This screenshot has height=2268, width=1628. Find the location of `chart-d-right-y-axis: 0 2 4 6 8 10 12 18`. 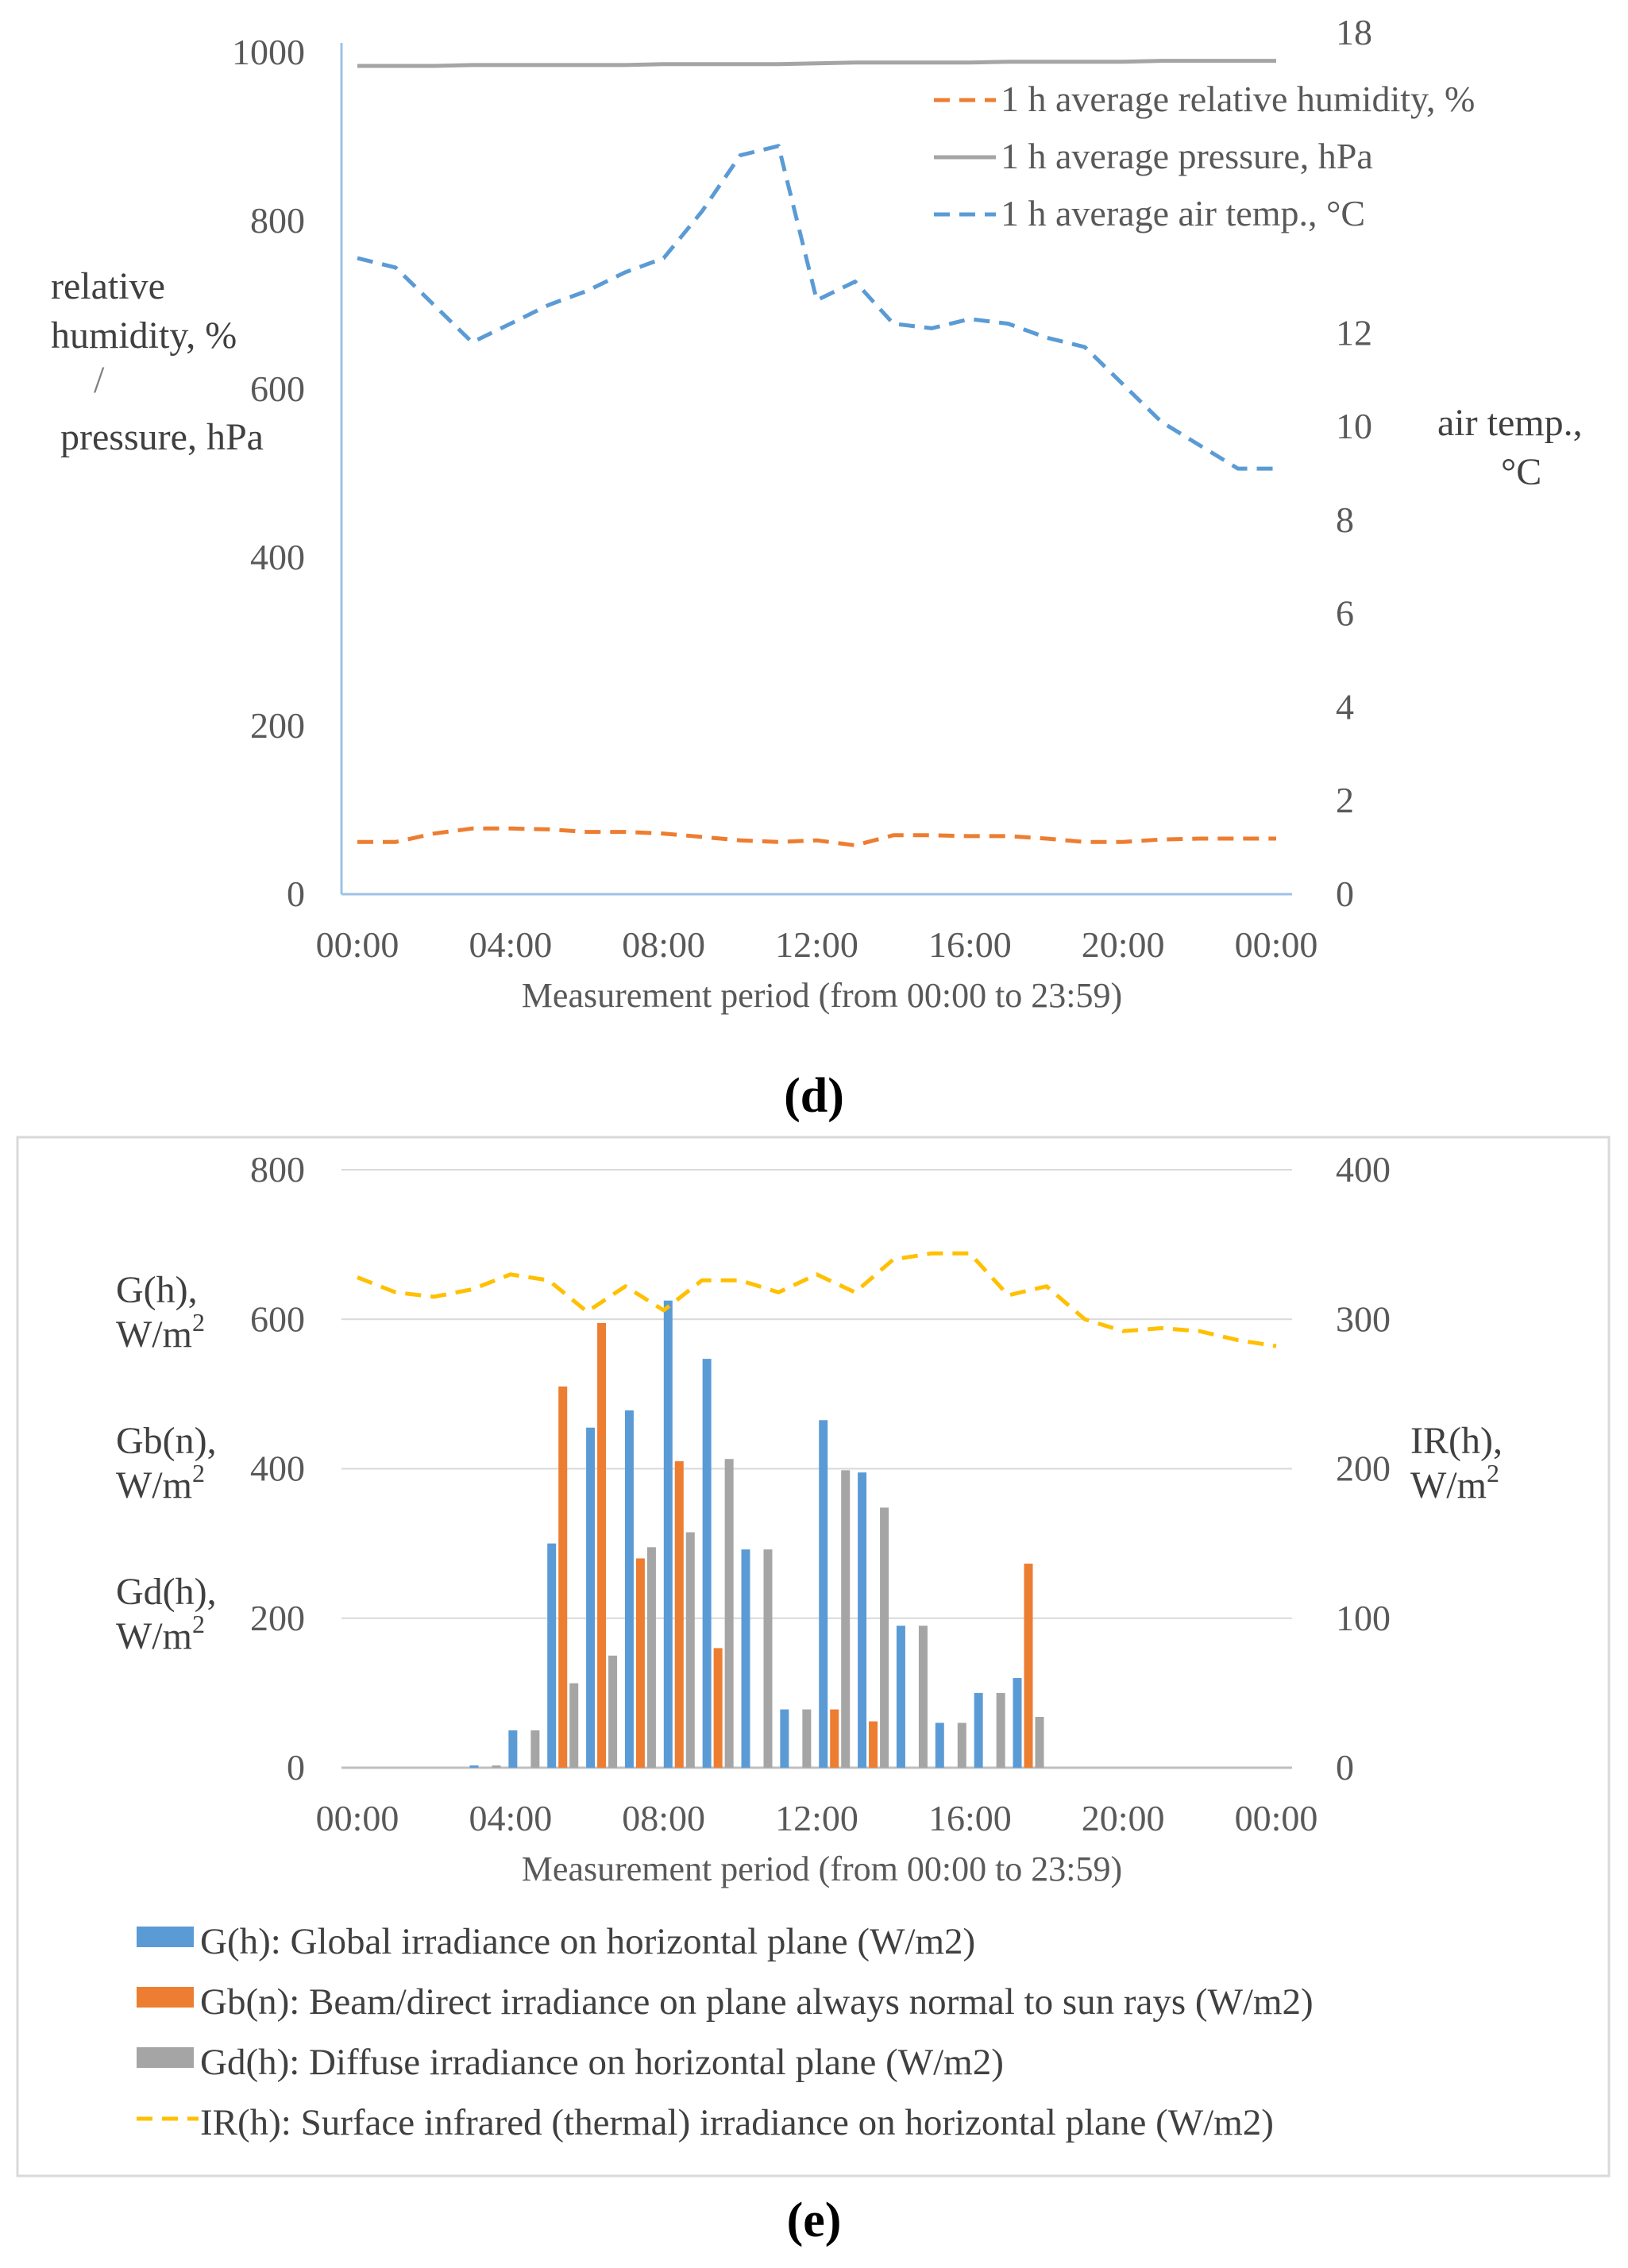

chart-d-right-y-axis: 0 2 4 6 8 10 12 18 is located at coordinates (1354, 463).